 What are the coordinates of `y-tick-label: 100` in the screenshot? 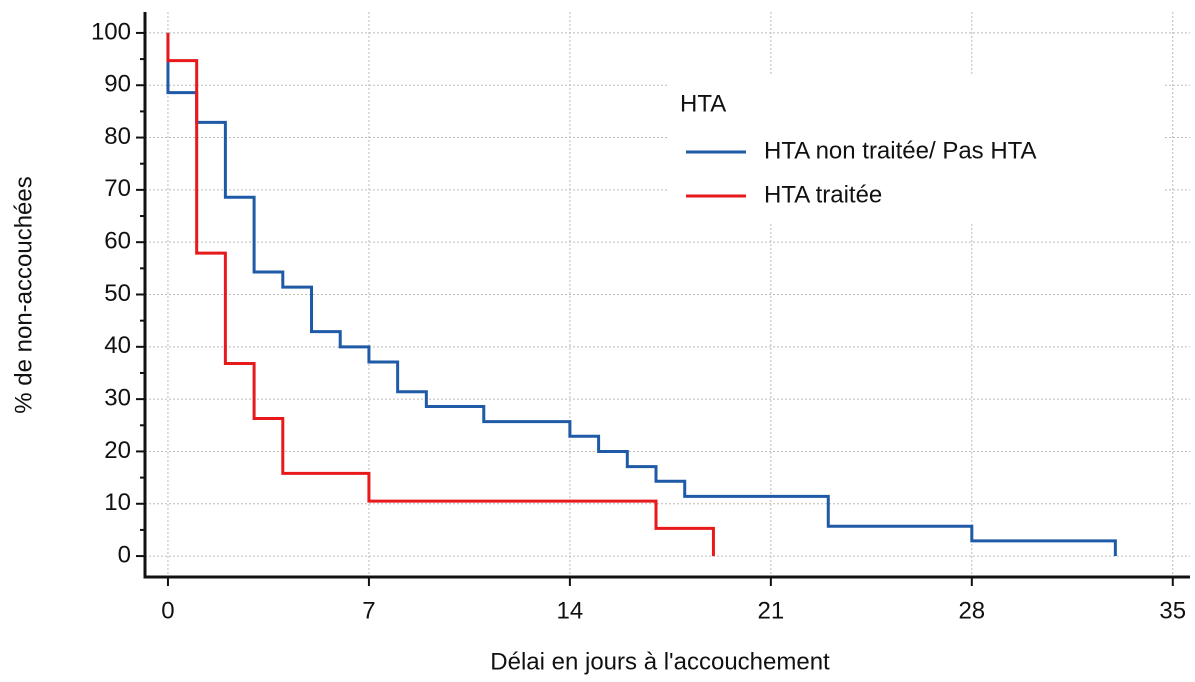 It's located at (111, 31).